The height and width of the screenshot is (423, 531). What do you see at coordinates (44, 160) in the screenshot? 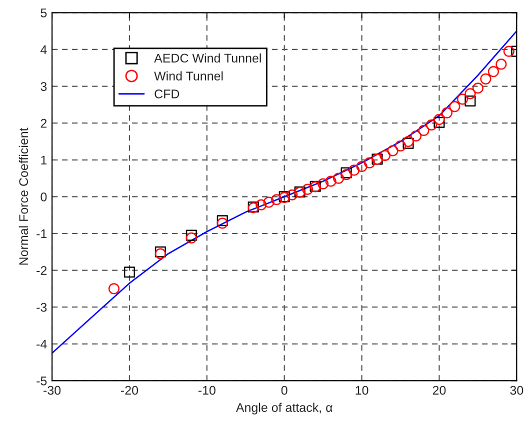
I see `y-tick-label: 1` at bounding box center [44, 160].